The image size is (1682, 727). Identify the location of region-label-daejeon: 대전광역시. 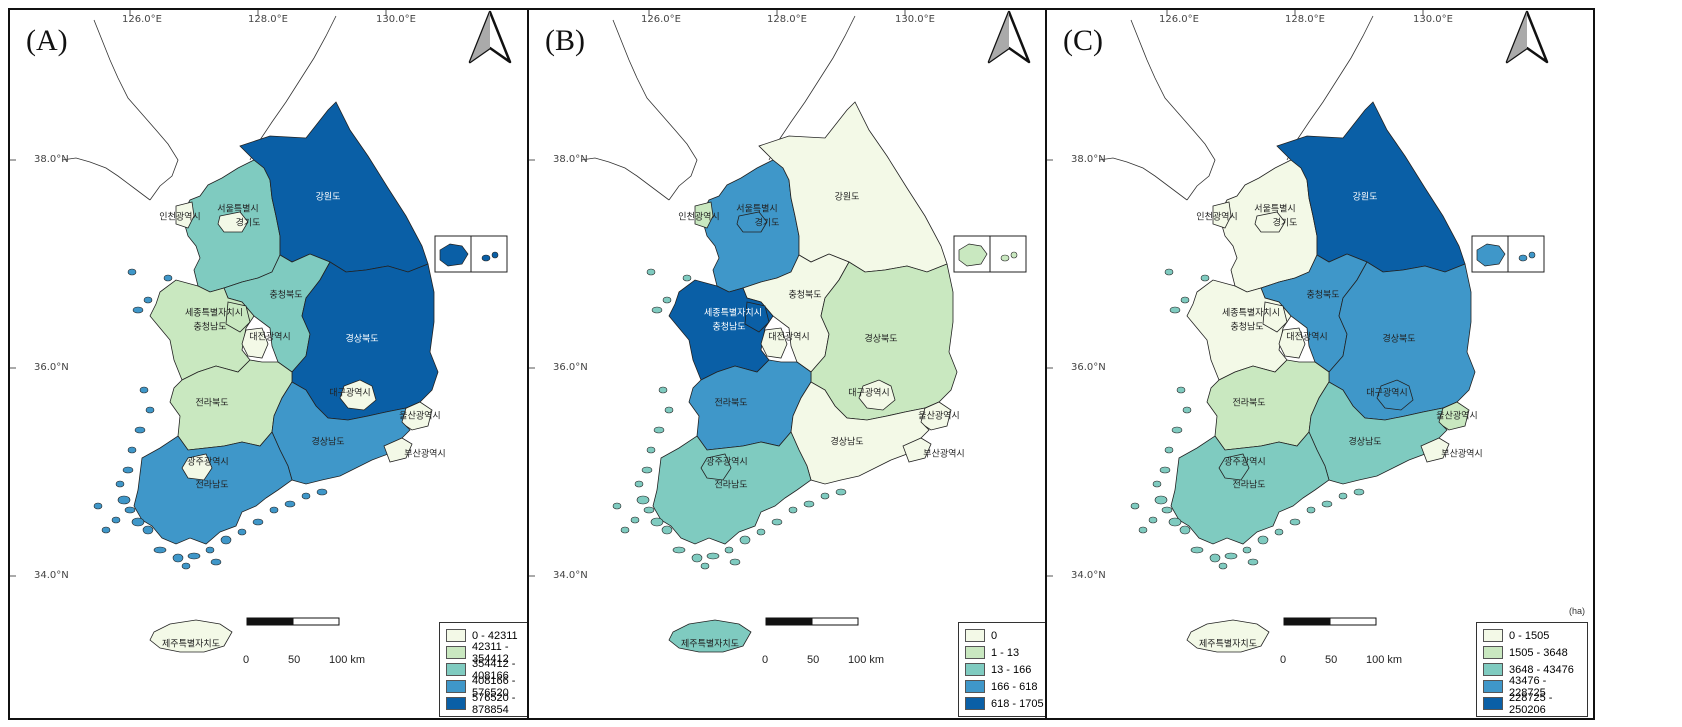
(1307, 337).